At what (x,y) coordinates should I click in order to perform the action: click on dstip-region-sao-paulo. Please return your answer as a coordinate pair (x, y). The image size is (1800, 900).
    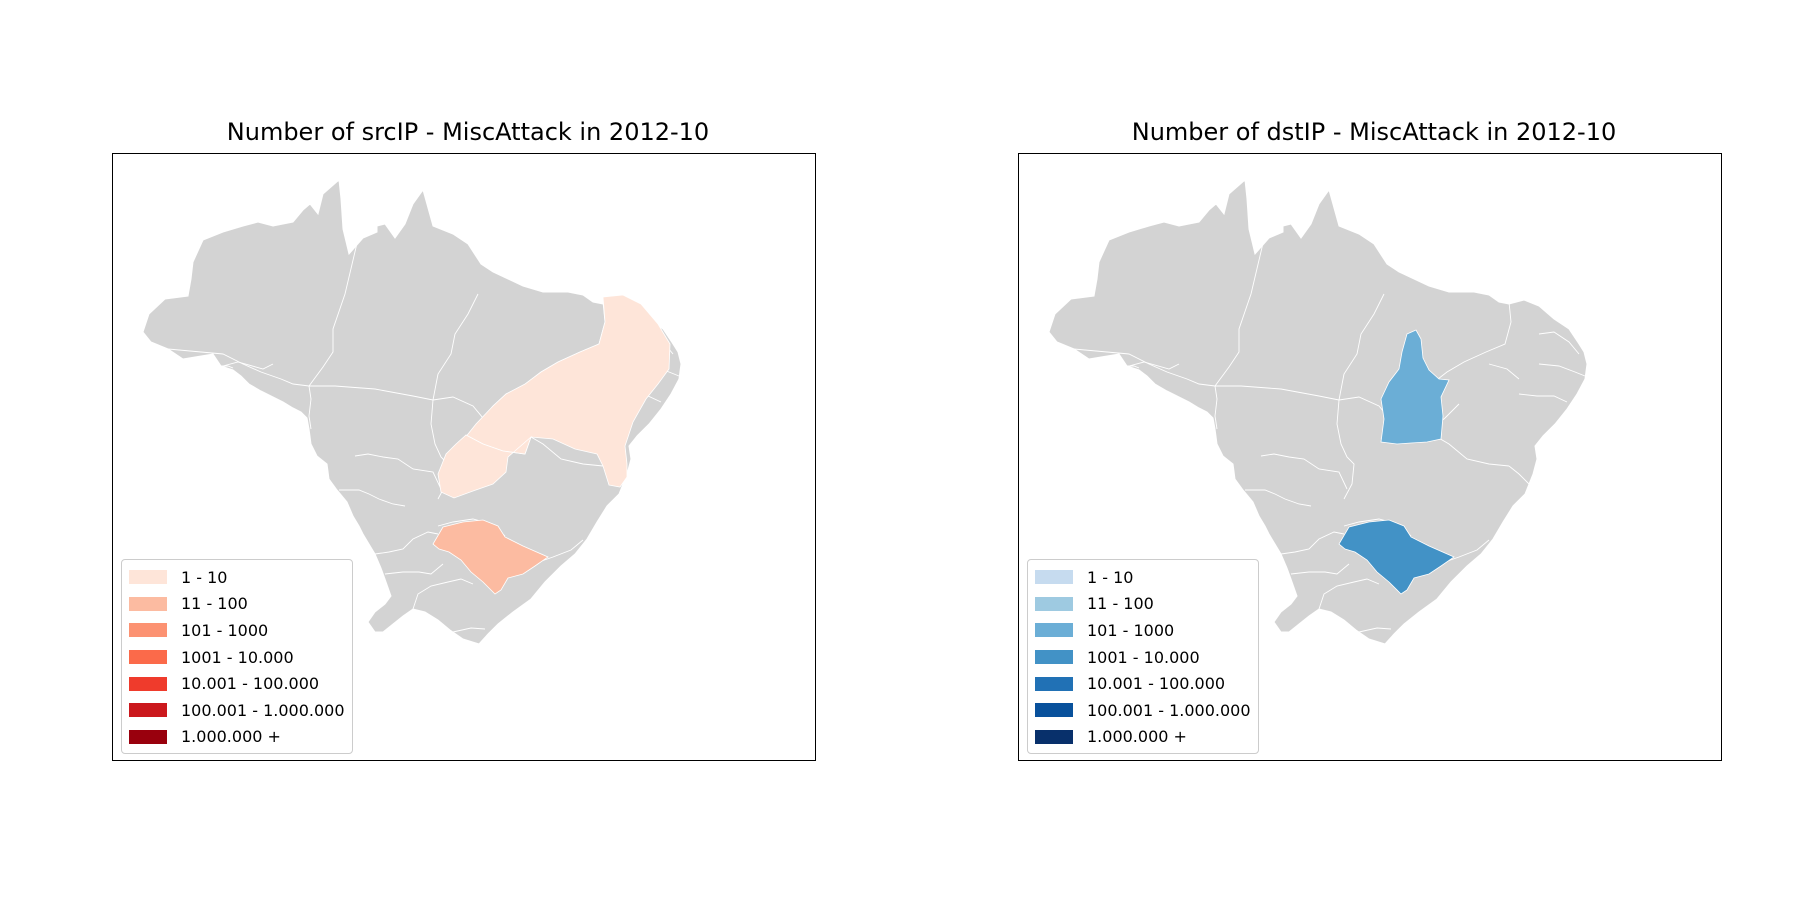
    Looking at the image, I should click on (1396, 557).